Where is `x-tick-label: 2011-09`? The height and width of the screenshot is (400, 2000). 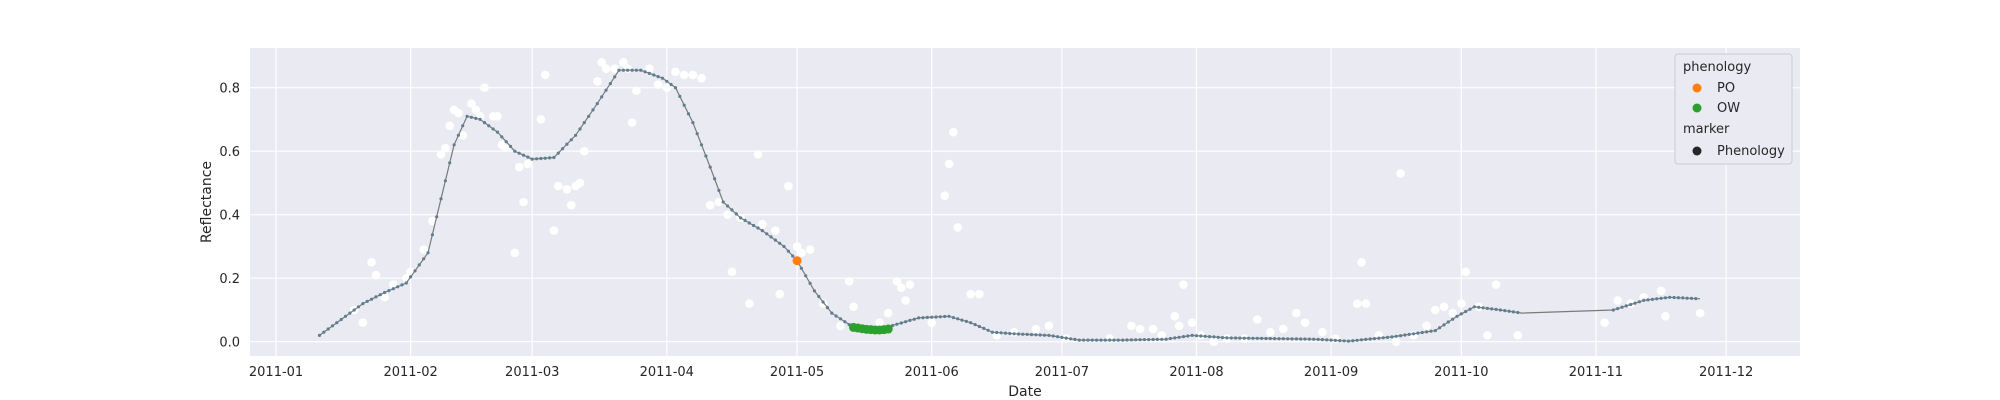 x-tick-label: 2011-09 is located at coordinates (1331, 372).